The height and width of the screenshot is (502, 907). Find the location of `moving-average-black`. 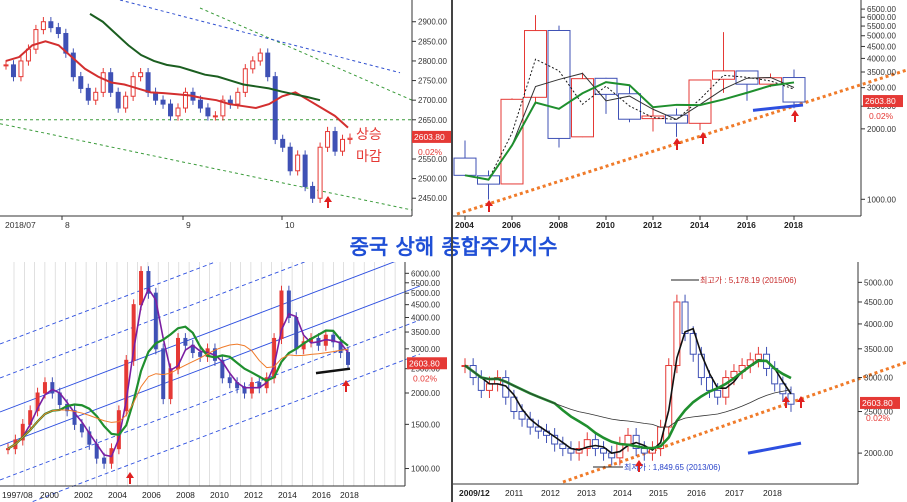

moving-average-black is located at coordinates (629, 119).